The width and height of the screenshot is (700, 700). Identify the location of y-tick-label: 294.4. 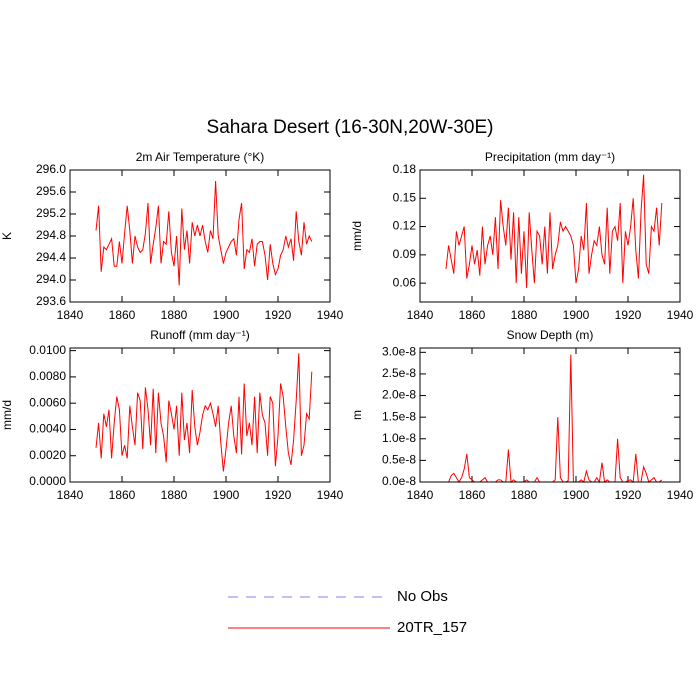
(51, 257).